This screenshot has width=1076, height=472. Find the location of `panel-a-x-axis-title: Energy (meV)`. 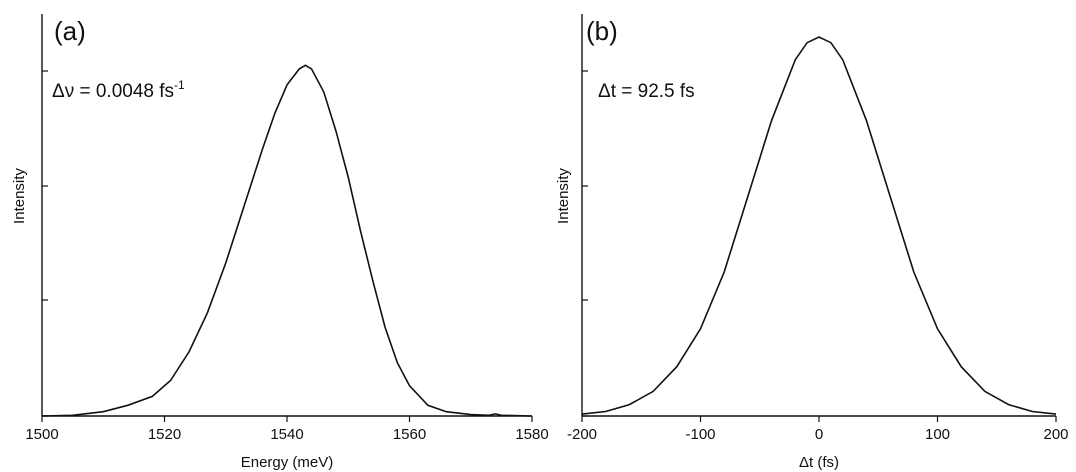

panel-a-x-axis-title: Energy (meV) is located at coordinates (287, 462).